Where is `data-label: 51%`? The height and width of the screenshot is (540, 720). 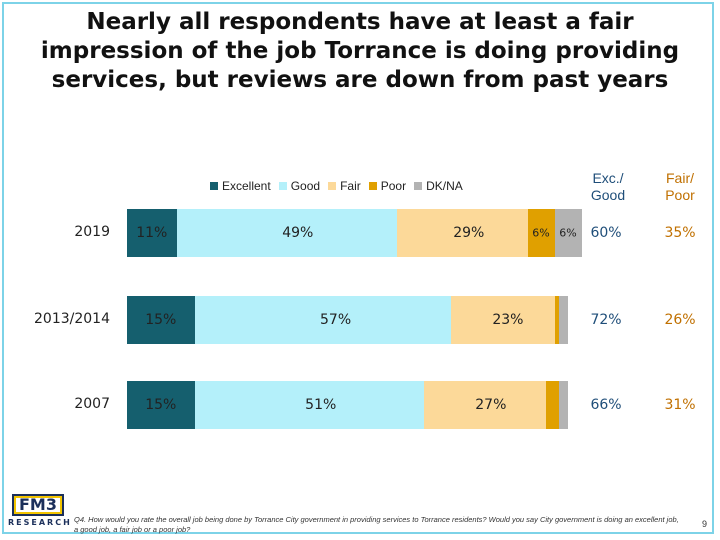 data-label: 51% is located at coordinates (321, 405).